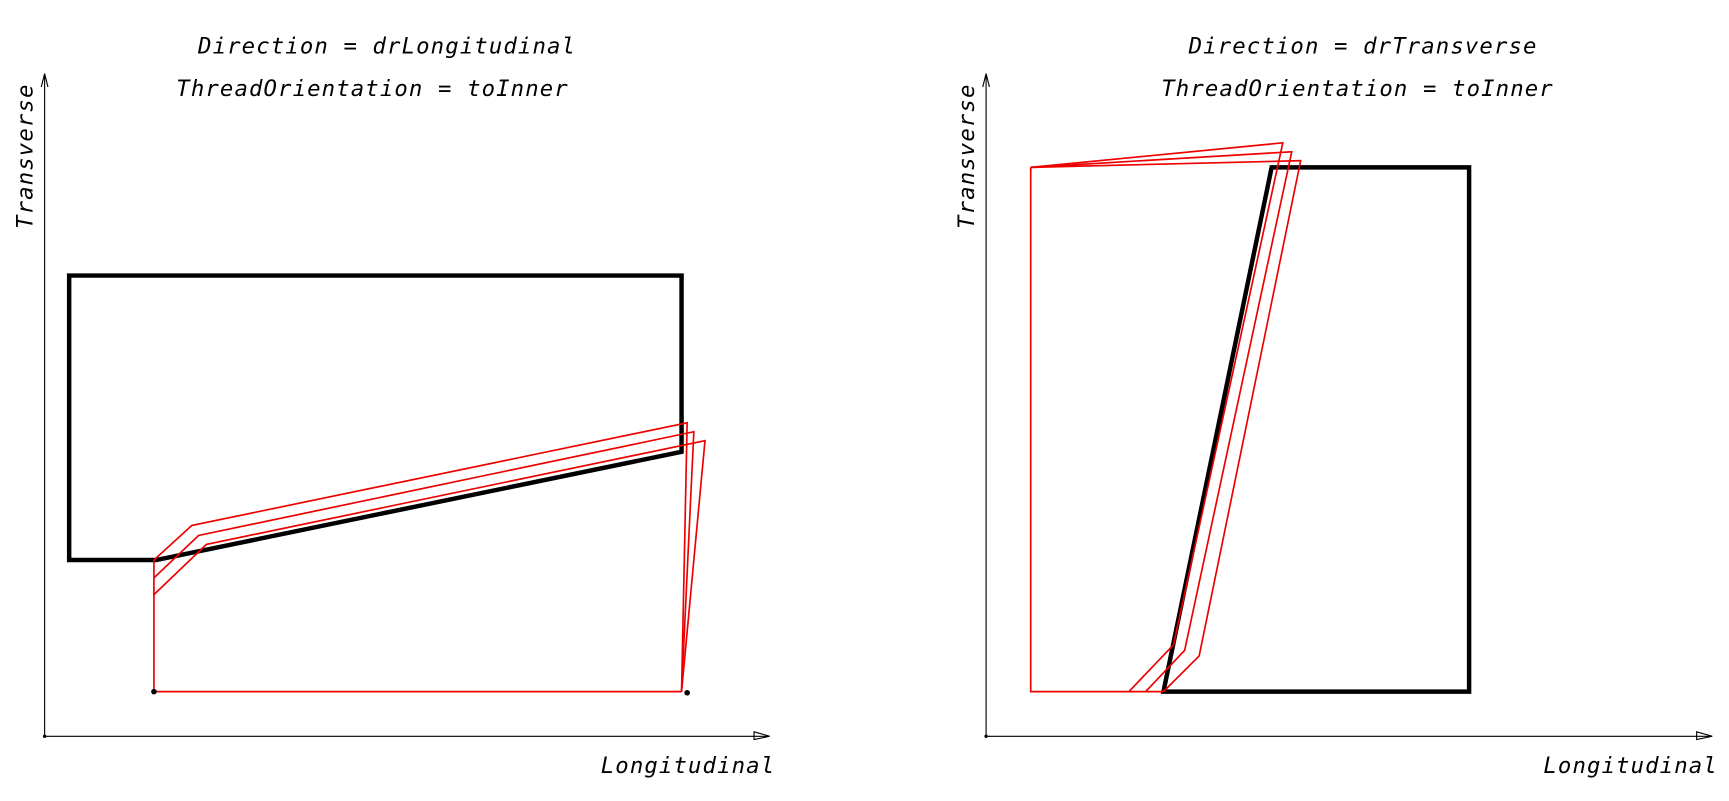 Image resolution: width=1729 pixels, height=801 pixels. Describe the element at coordinates (386, 47) in the screenshot. I see `panel-title: Direction = drLongitudinal` at that location.